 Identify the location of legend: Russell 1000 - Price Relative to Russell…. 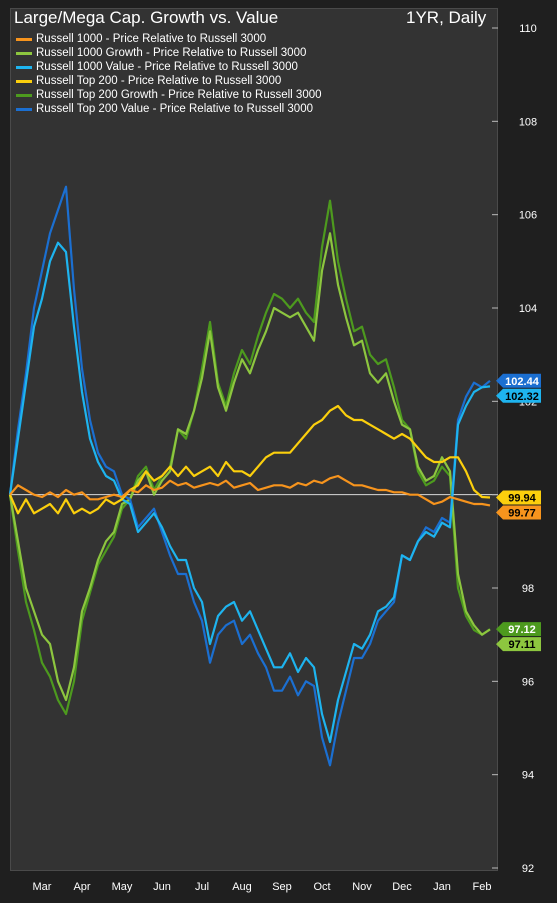
(168, 74).